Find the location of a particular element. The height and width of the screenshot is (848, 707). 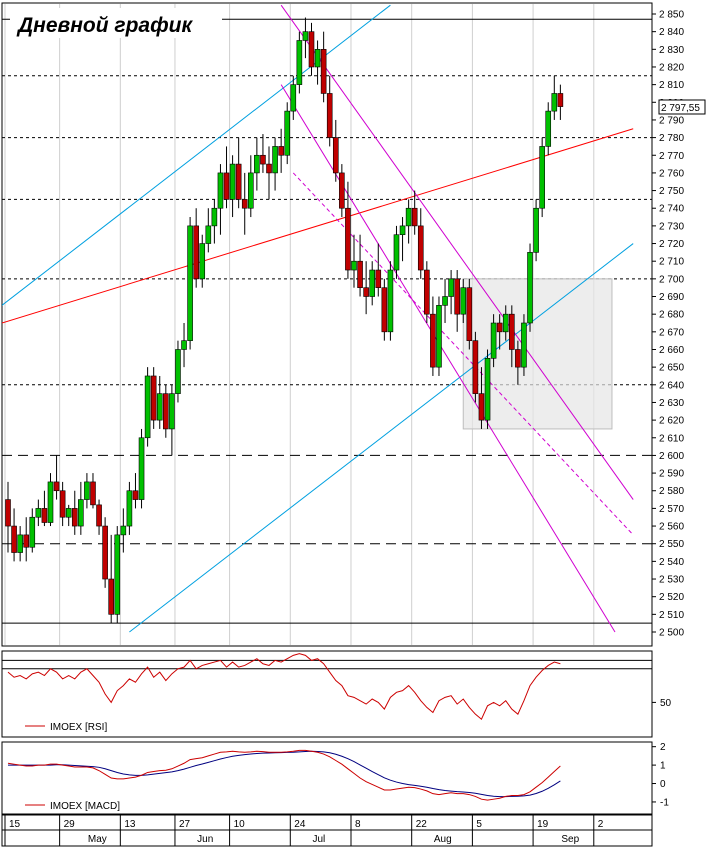

day-label: 29 is located at coordinates (70, 824).